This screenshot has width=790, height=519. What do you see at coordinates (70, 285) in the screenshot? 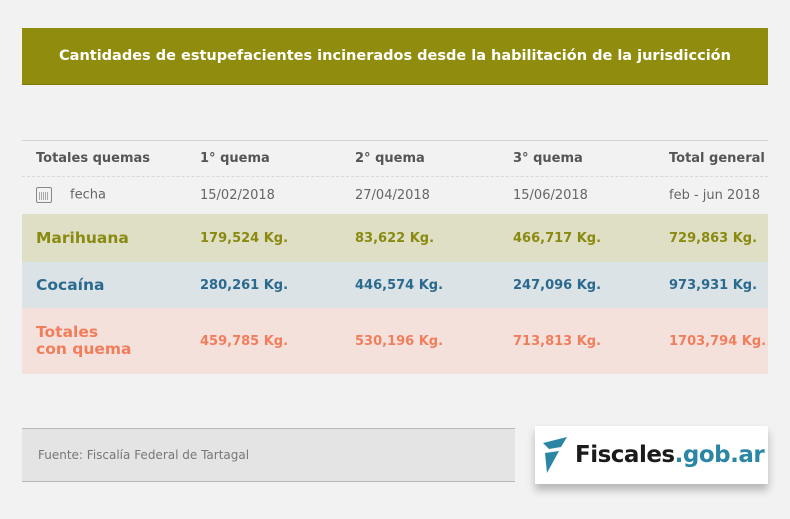
I see `row-label: Cocaína` at bounding box center [70, 285].